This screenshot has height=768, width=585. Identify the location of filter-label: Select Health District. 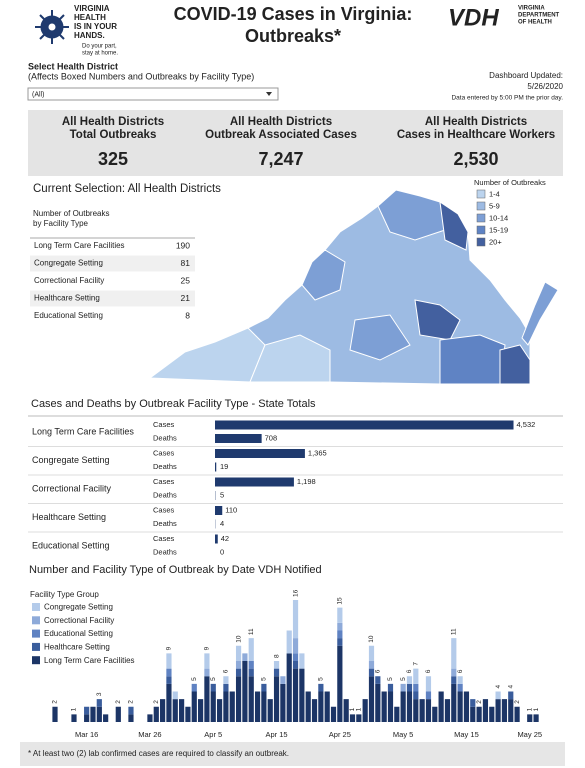
(73, 66).